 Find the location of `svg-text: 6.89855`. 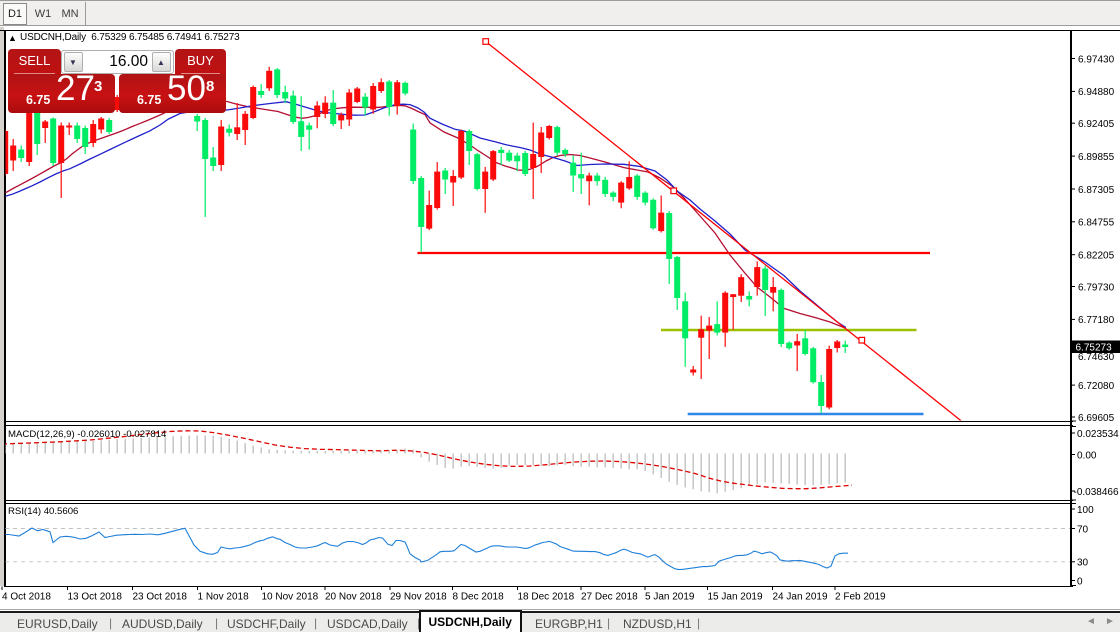

svg-text: 6.89855 is located at coordinates (1096, 157).